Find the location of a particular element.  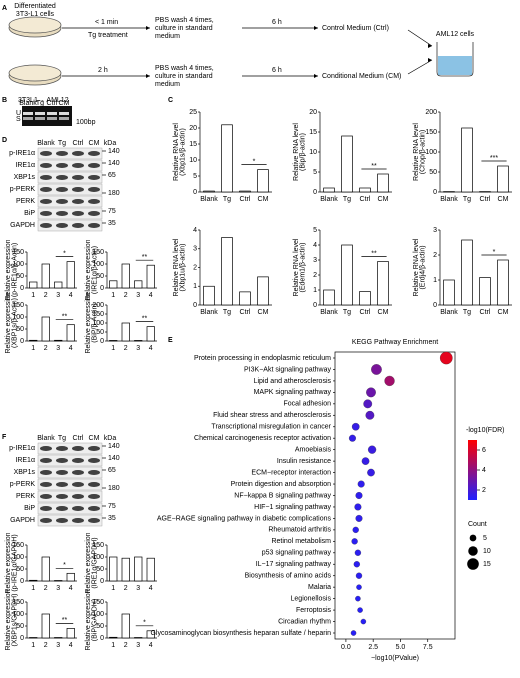

color-legend-title: -log10(FDR) is located at coordinates (485, 430).